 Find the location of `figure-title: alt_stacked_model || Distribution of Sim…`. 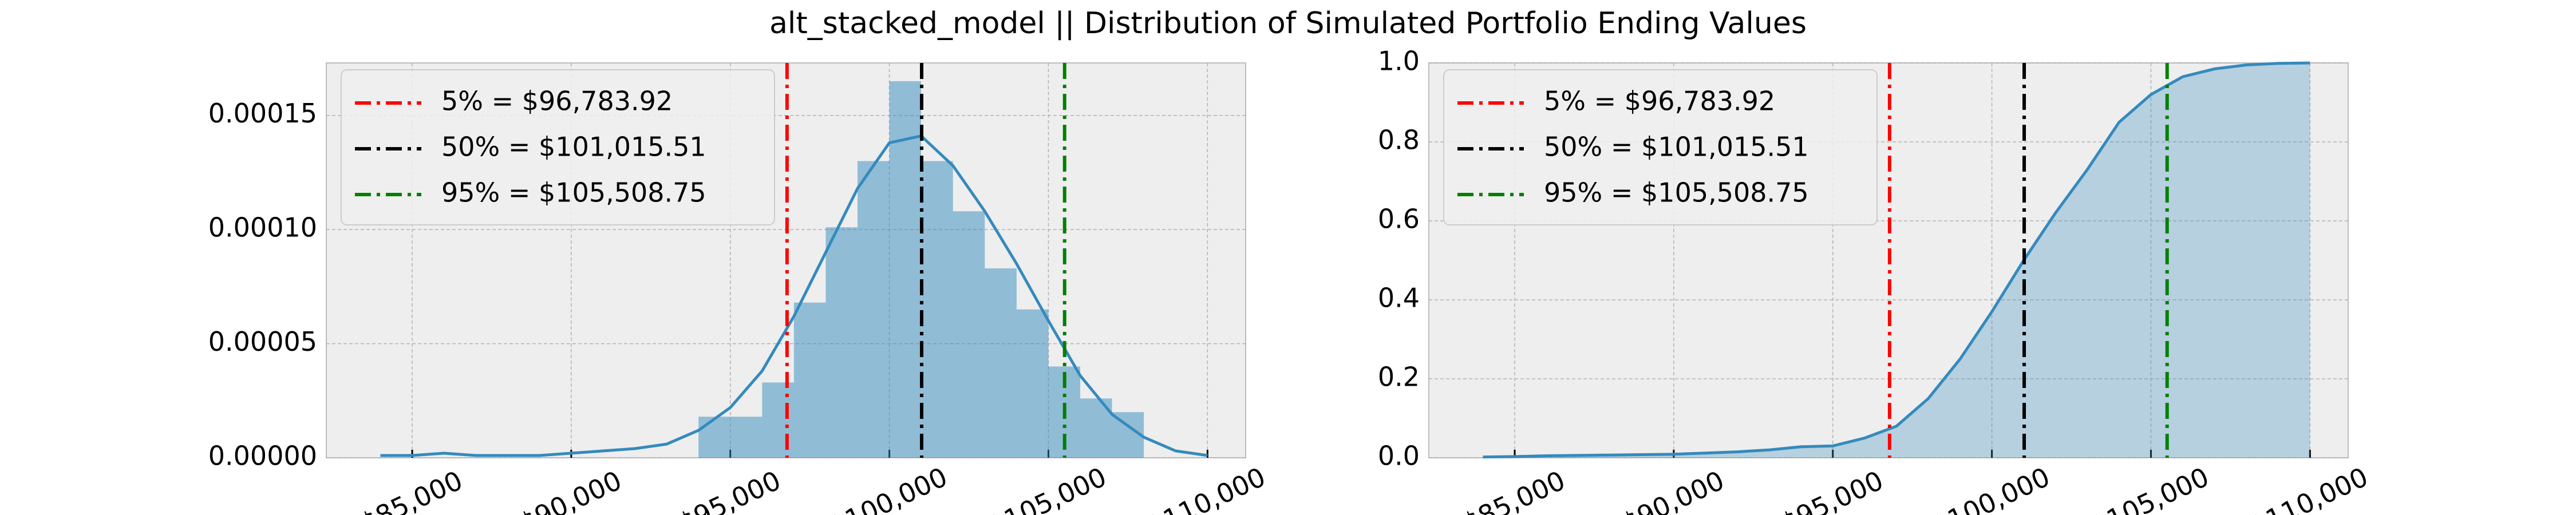

figure-title: alt_stacked_model || Distribution of Sim… is located at coordinates (1288, 23).